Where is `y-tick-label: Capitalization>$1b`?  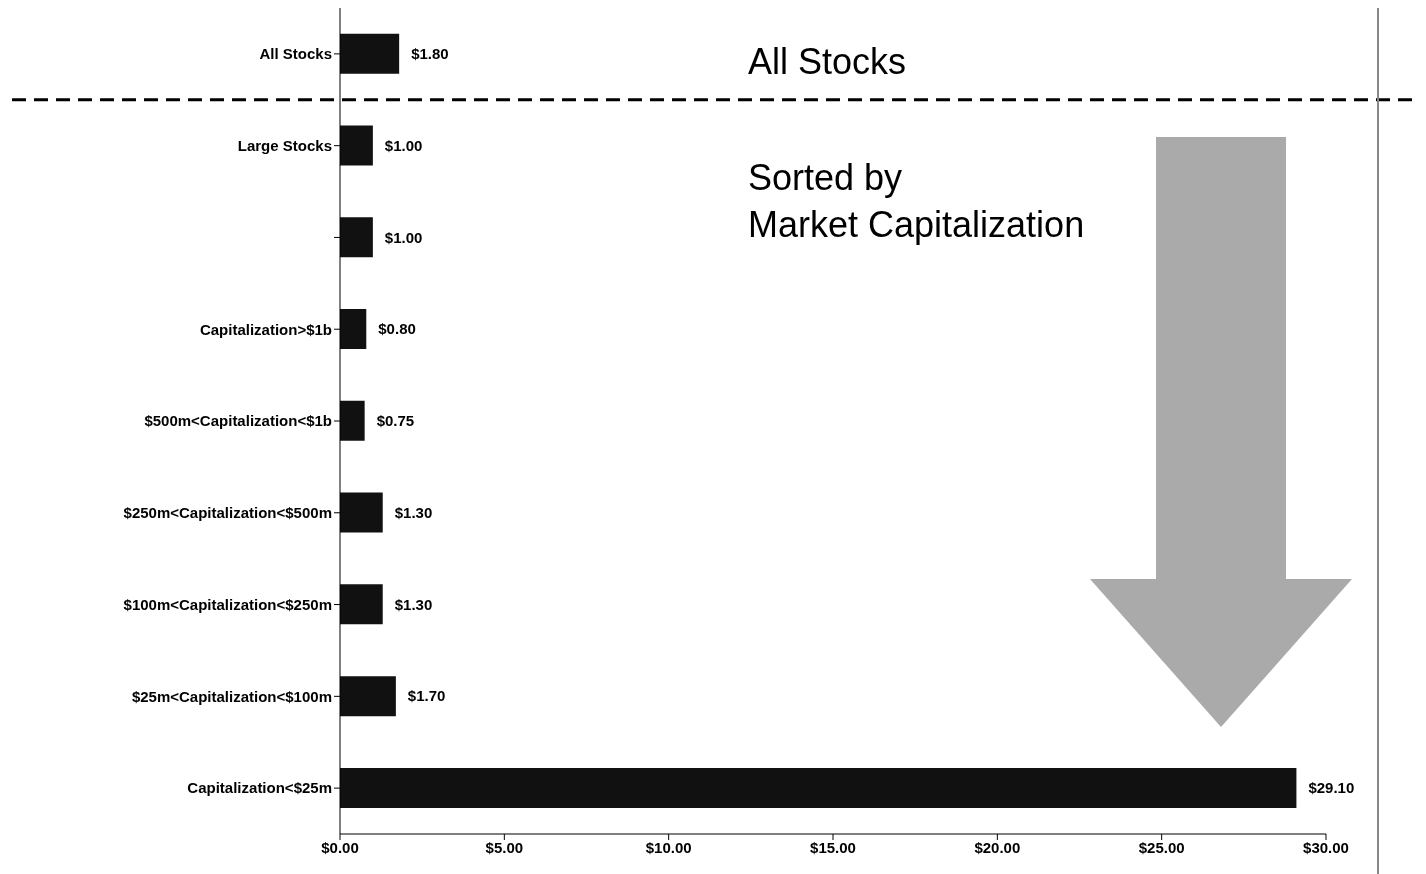
y-tick-label: Capitalization>$1b is located at coordinates (265, 329).